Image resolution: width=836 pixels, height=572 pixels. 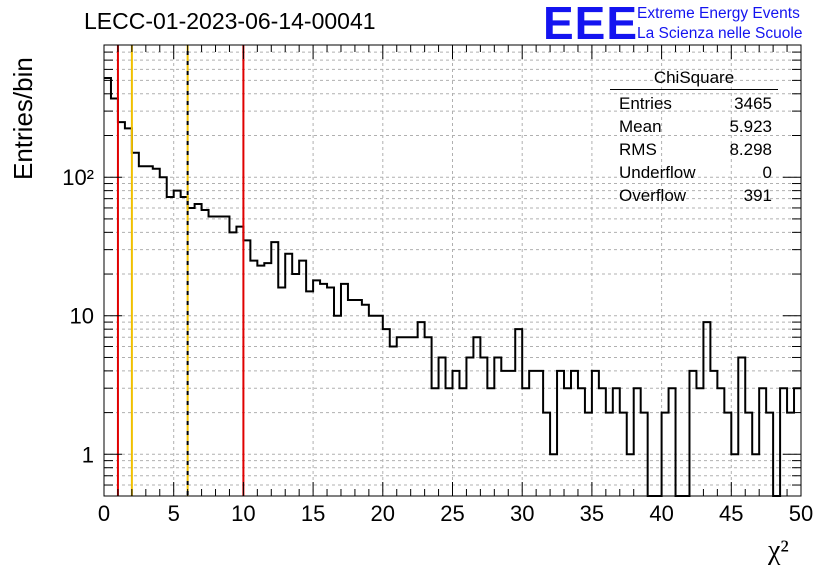 What do you see at coordinates (645, 103) in the screenshot?
I see `stats-label: Entries` at bounding box center [645, 103].